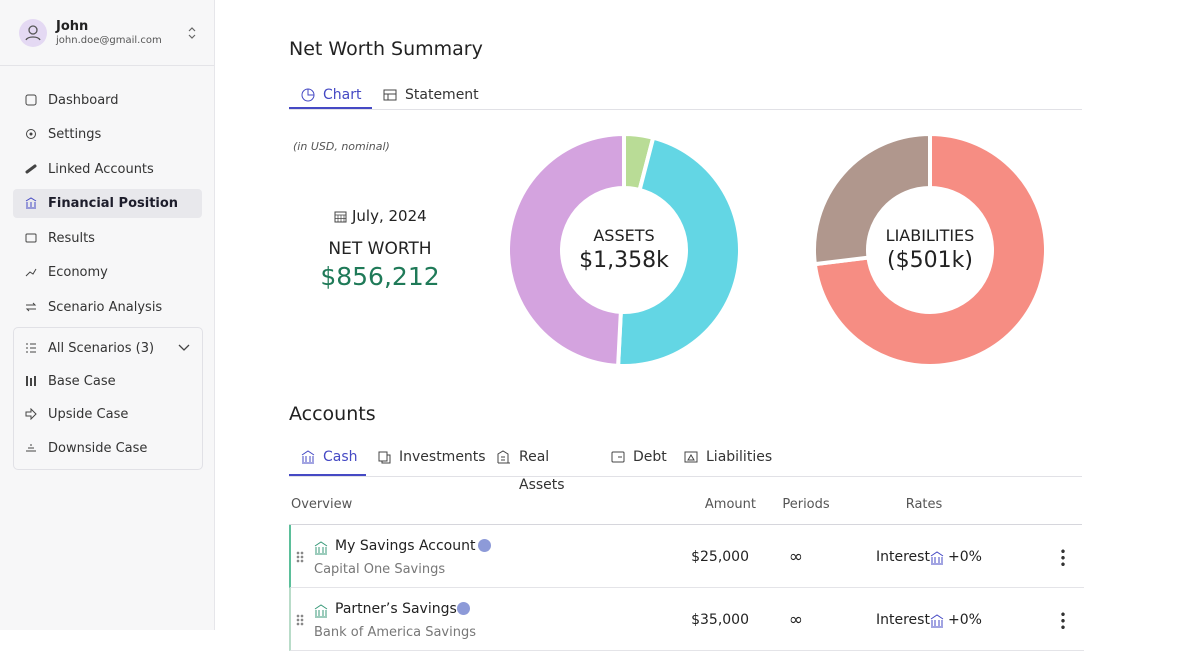 This screenshot has height=651, width=1200. What do you see at coordinates (720, 620) in the screenshot?
I see `amount: $35,000` at bounding box center [720, 620].